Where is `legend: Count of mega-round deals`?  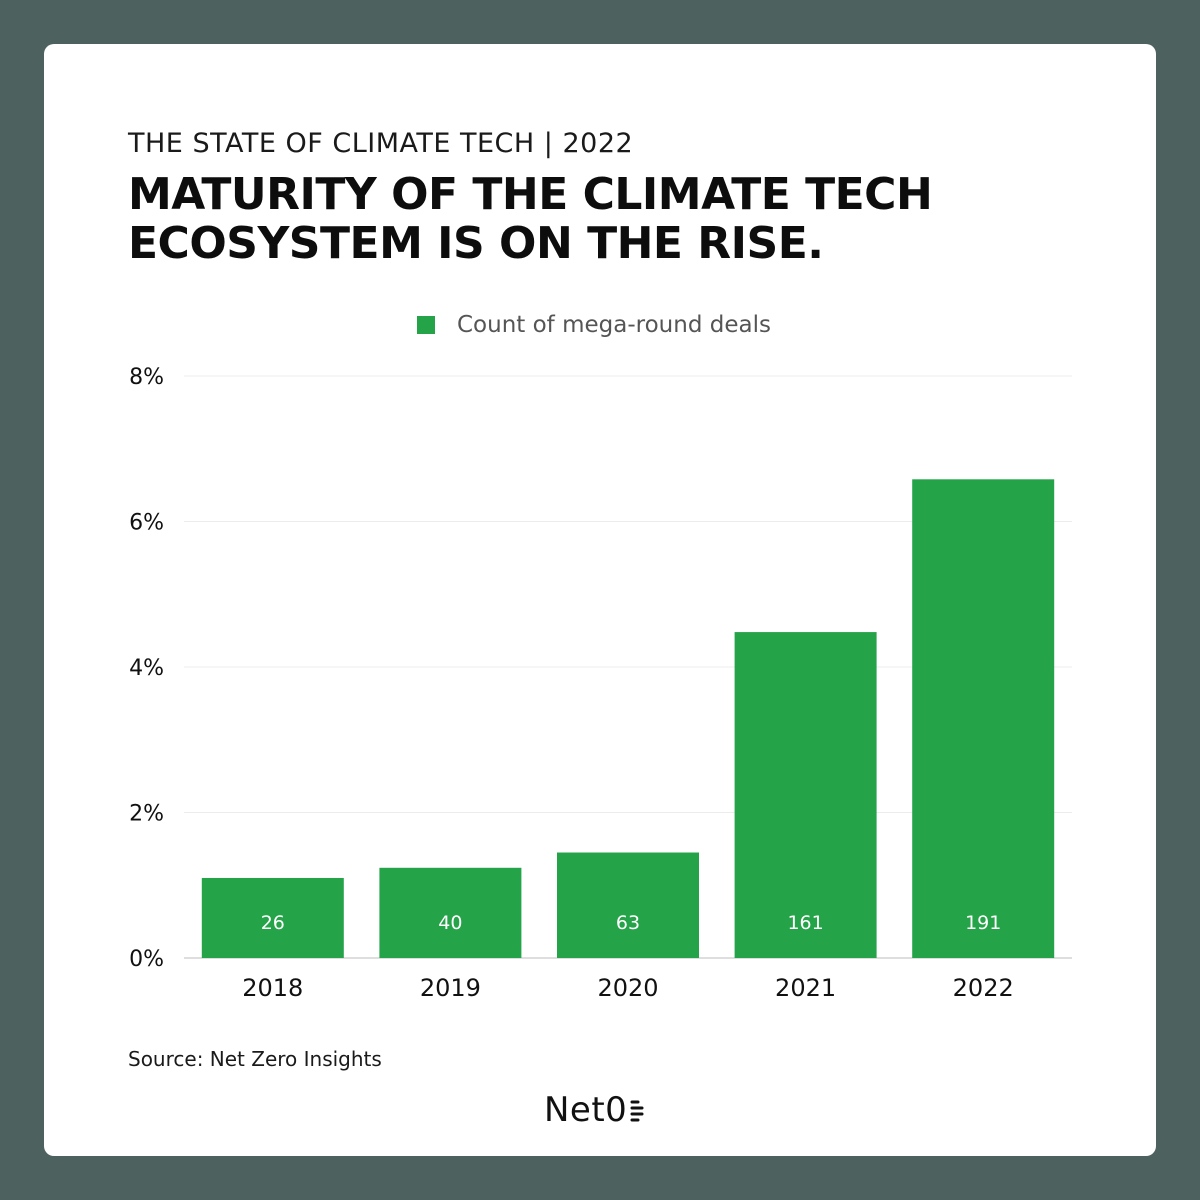 legend: Count of mega-round deals is located at coordinates (594, 325).